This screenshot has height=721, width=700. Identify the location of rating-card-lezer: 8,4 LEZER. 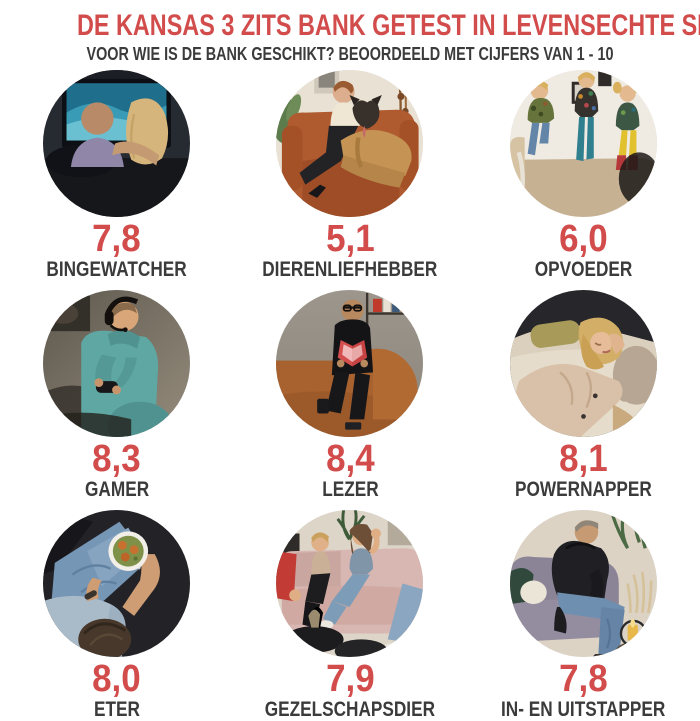
(349, 395).